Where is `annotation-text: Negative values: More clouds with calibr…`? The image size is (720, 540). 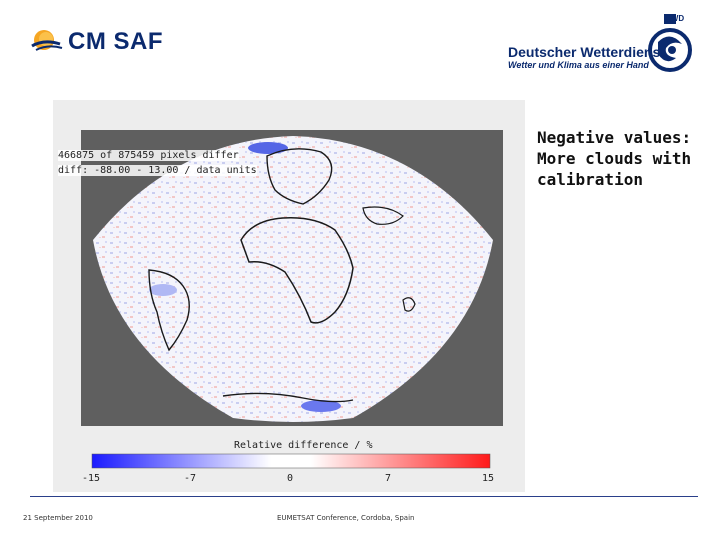 annotation-text: Negative values: More clouds with calibr… is located at coordinates (627, 158).